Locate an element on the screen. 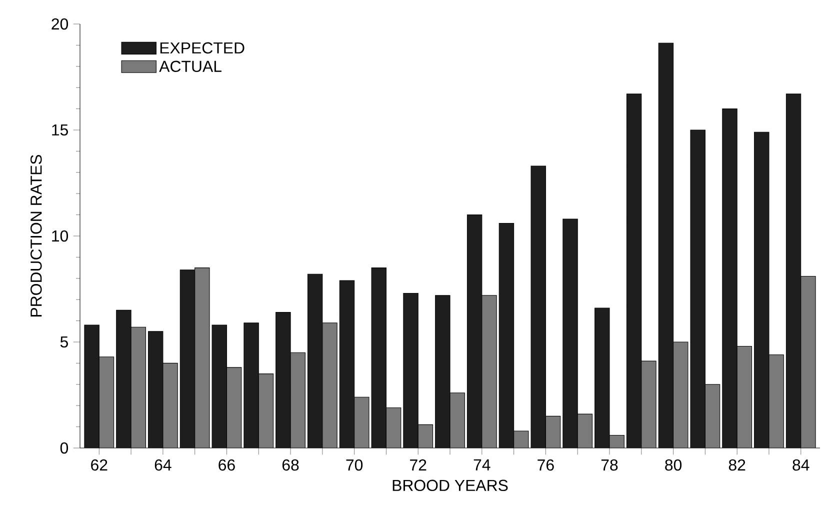 Image resolution: width=824 pixels, height=512 pixels. y-tick-label: 15 is located at coordinates (60, 130).